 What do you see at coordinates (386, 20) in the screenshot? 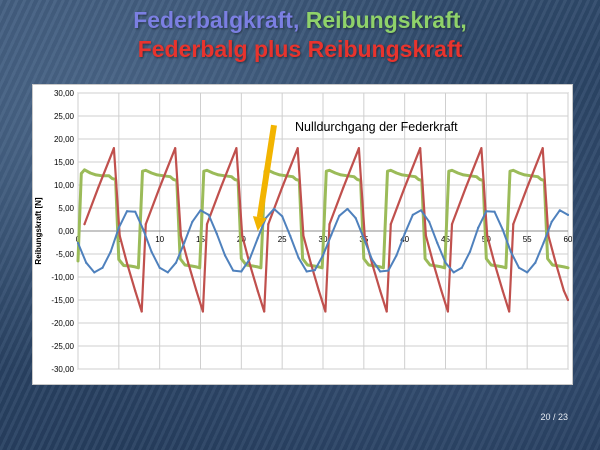
I see `title-reibungskraft: Reibungskraft,` at bounding box center [386, 20].